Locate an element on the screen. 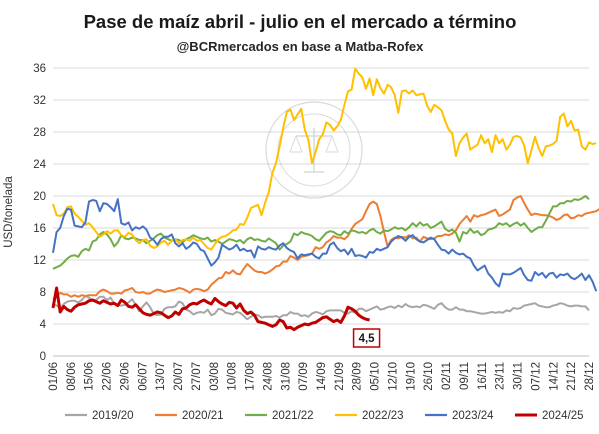  x-tick-label: 20/07 is located at coordinates (179, 376).